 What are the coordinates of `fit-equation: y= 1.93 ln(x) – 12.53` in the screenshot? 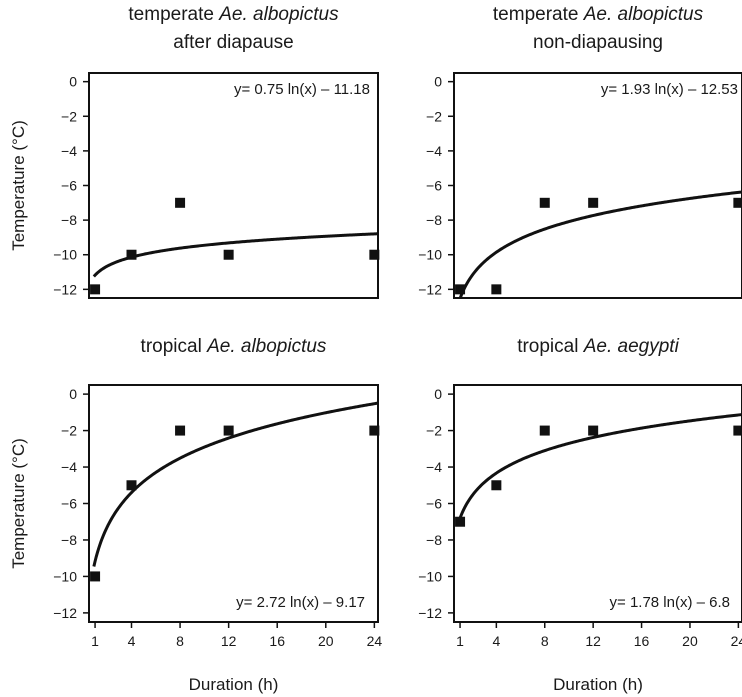 It's located at (669, 89).